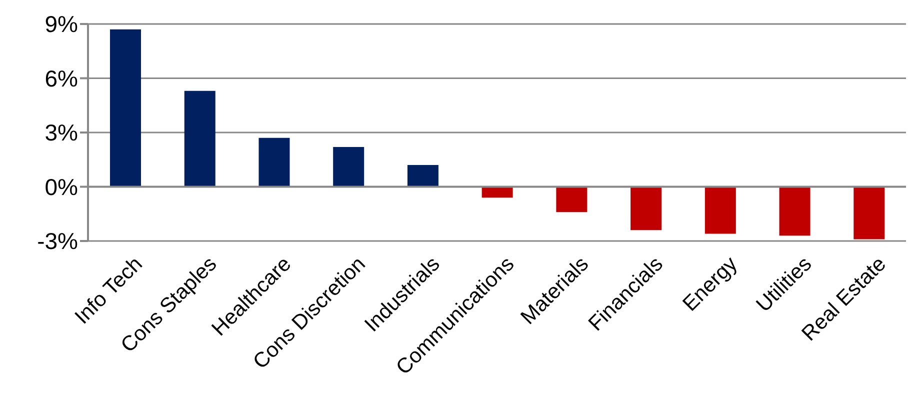  Describe the element at coordinates (61, 78) in the screenshot. I see `y-tick-label: 6%` at that location.